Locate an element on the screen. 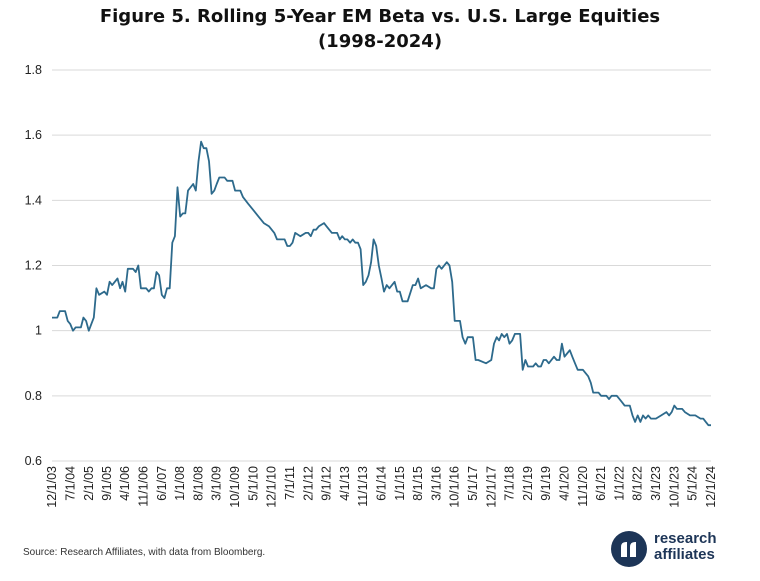 This screenshot has height=581, width=760. x-tick-label: 10/1/23 is located at coordinates (674, 487).